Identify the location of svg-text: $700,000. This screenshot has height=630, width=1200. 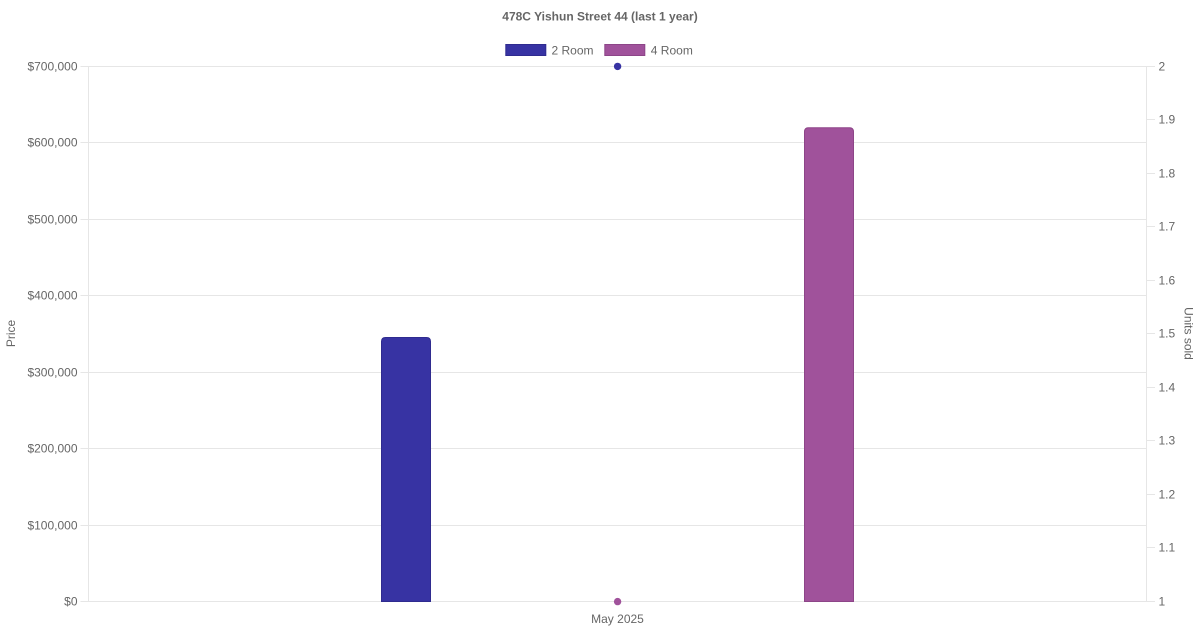
(52, 67).